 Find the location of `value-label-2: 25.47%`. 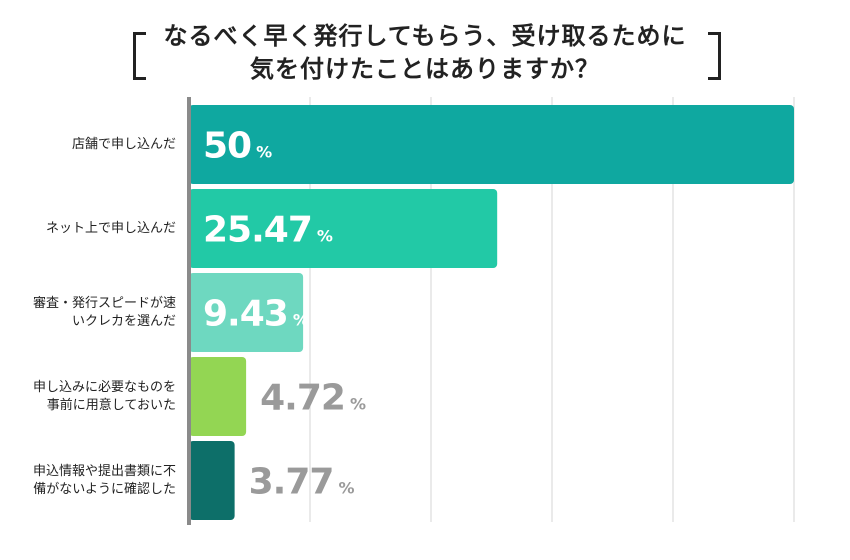

value-label-2: 25.47% is located at coordinates (268, 230).